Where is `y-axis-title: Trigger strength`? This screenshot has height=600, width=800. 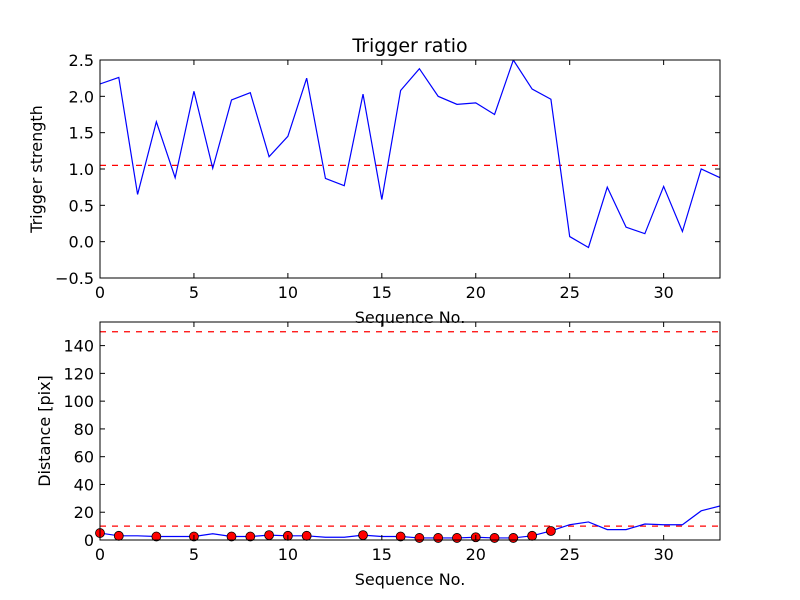
y-axis-title: Trigger strength is located at coordinates (36, 169).